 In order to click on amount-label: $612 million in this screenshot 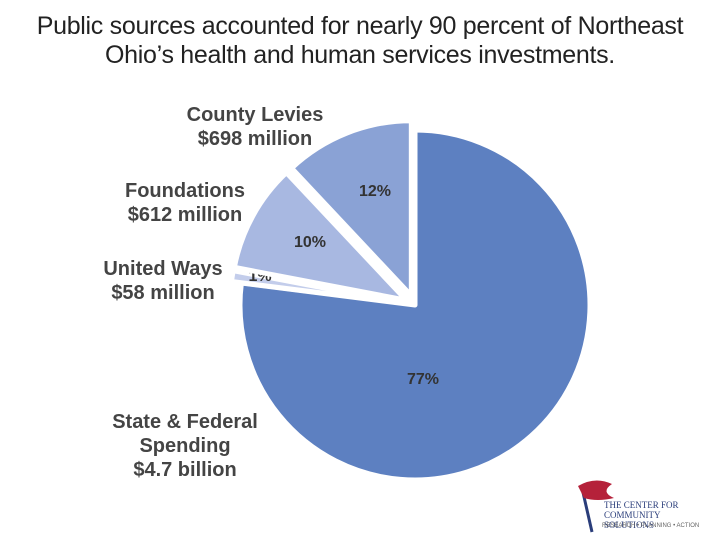, I will do `click(185, 215)`.